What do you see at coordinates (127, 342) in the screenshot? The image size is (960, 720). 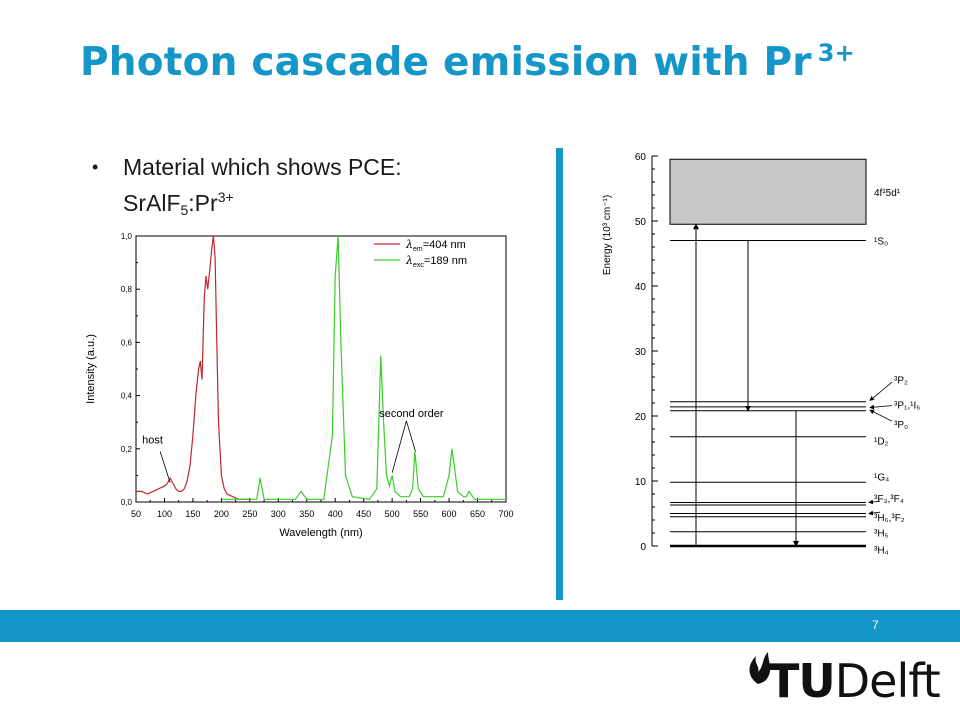 I see `y-tick-label: 0,6` at bounding box center [127, 342].